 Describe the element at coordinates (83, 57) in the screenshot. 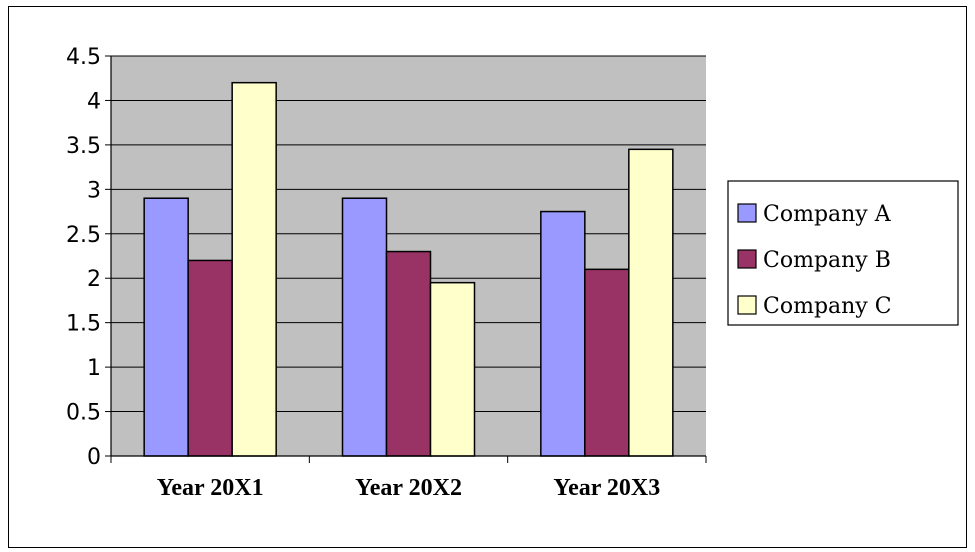

I see `y-tick-label: 4.5` at that location.